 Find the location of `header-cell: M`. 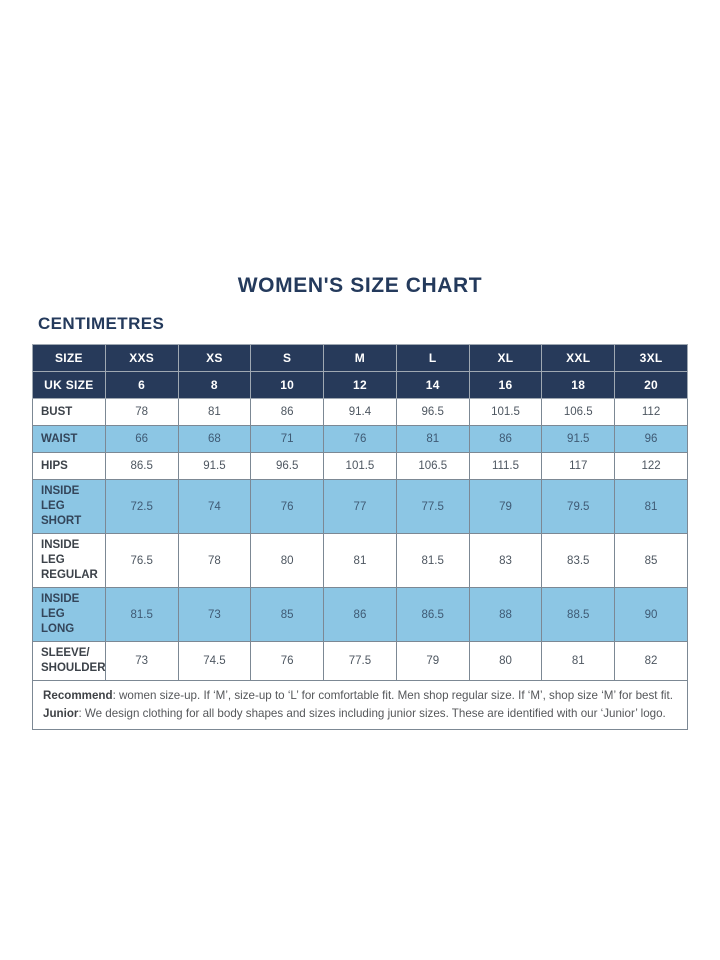

header-cell: M is located at coordinates (360, 358).